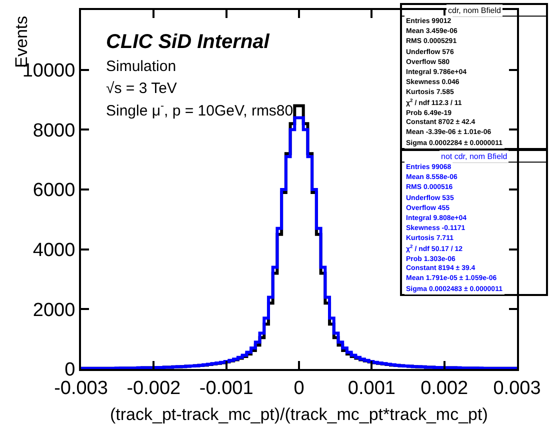 Image resolution: width=549 pixels, height=433 pixels. I want to click on legend-label: cdr, nom Bfield, so click(474, 10).